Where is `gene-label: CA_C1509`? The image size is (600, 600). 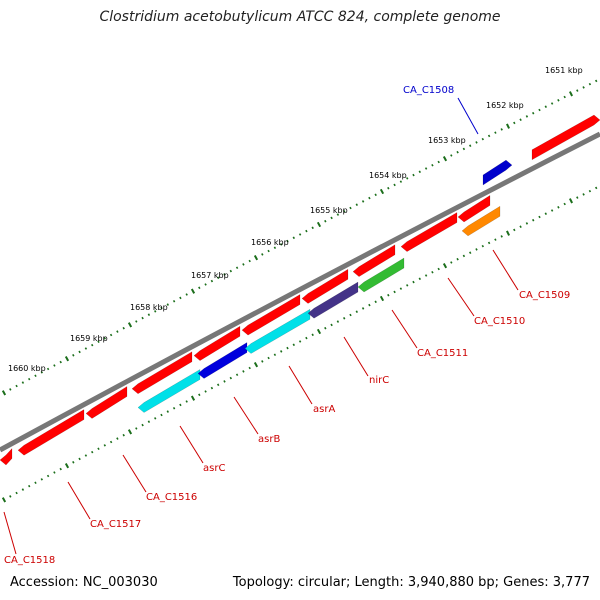 gene-label: CA_C1509 is located at coordinates (544, 295).